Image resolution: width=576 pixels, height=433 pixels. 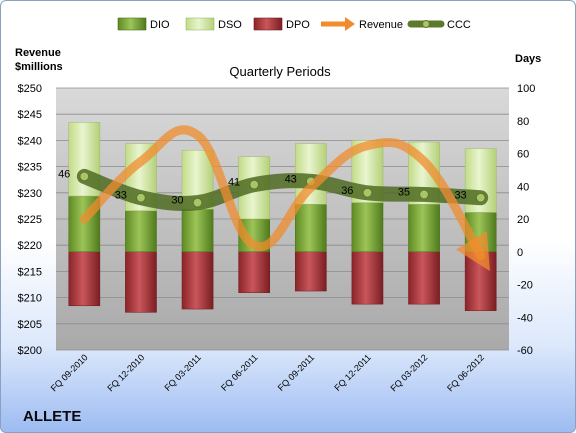 I want to click on right-tick-label: -60, so click(x=525, y=351).